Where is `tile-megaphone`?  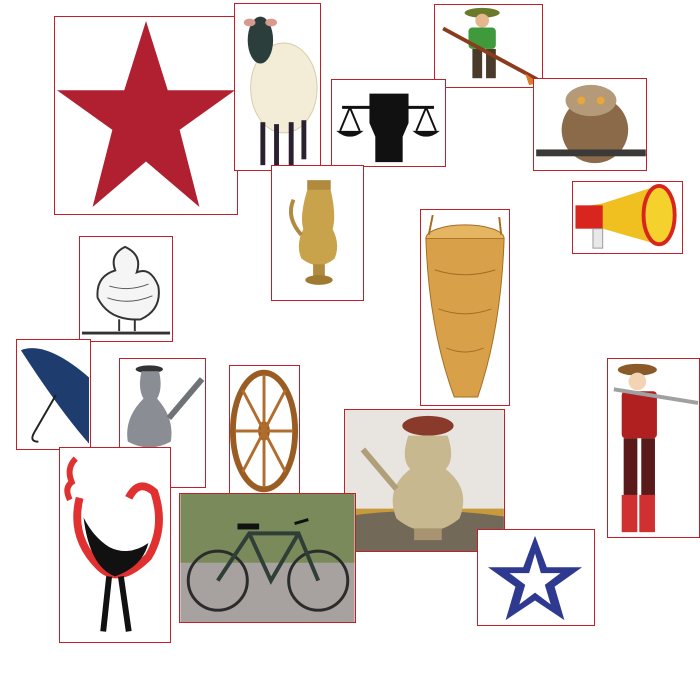 tile-megaphone is located at coordinates (627, 217).